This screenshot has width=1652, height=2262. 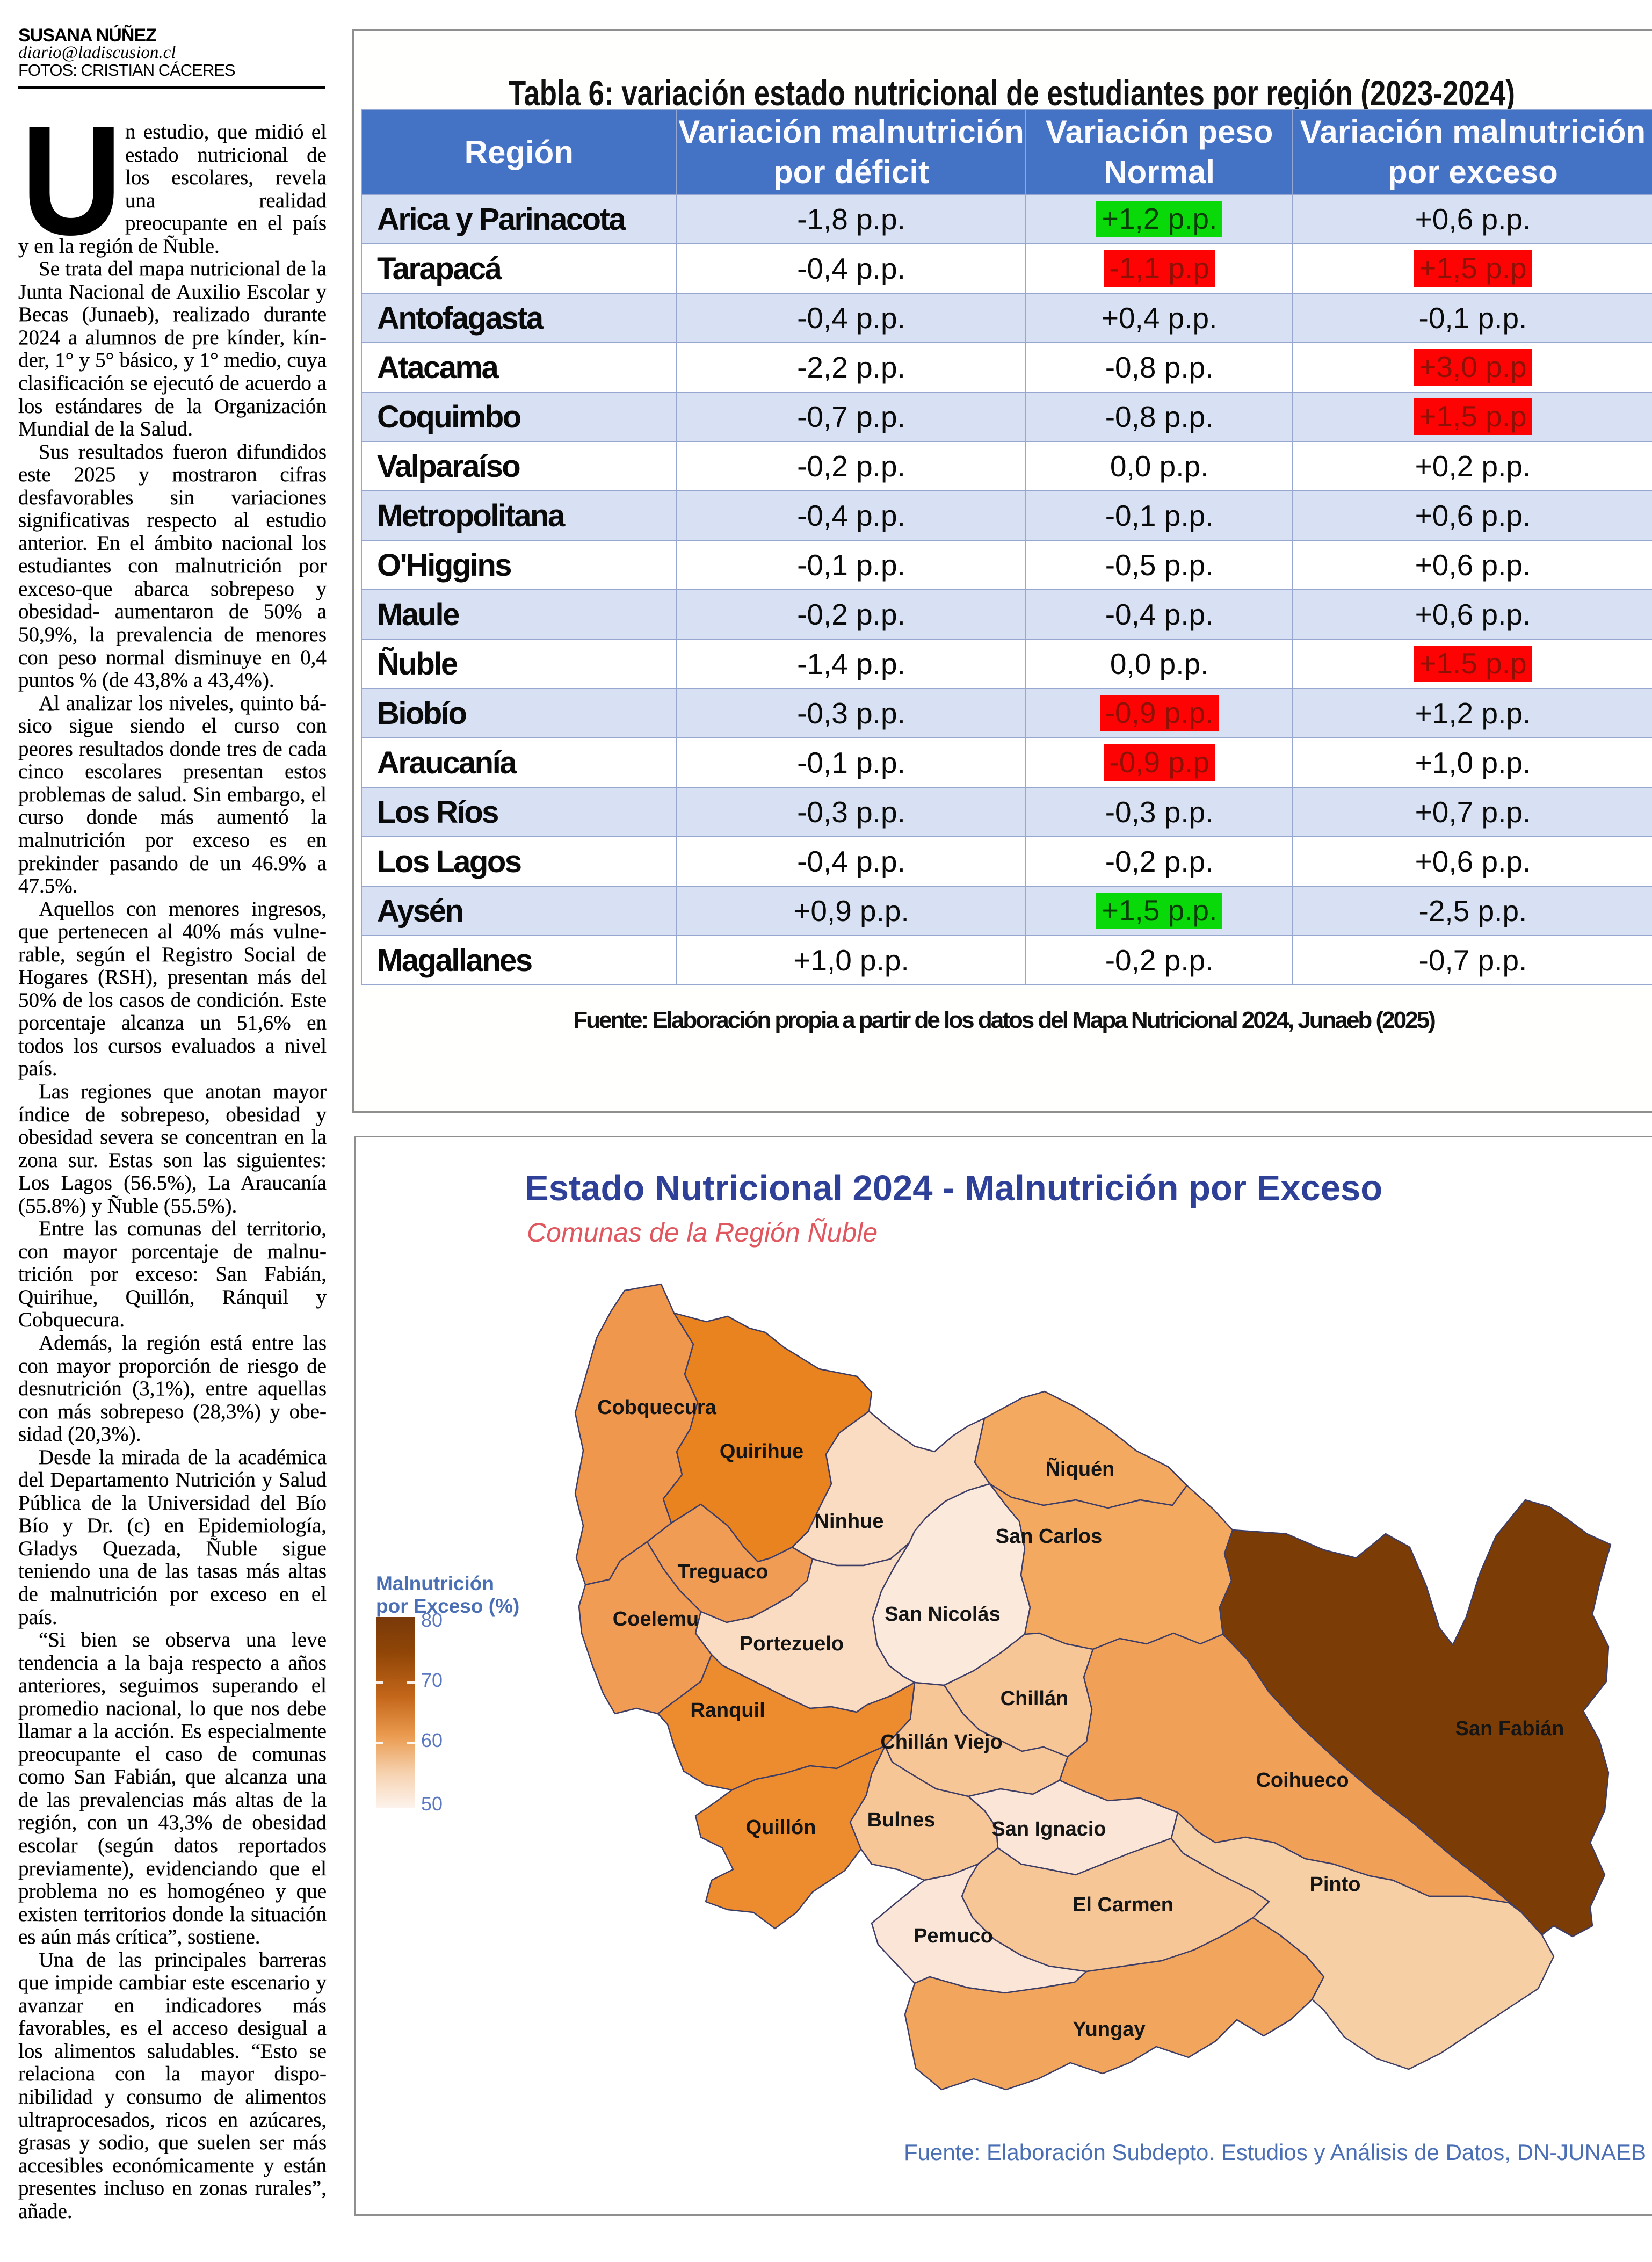 I want to click on svg-text: 60, so click(x=432, y=1740).